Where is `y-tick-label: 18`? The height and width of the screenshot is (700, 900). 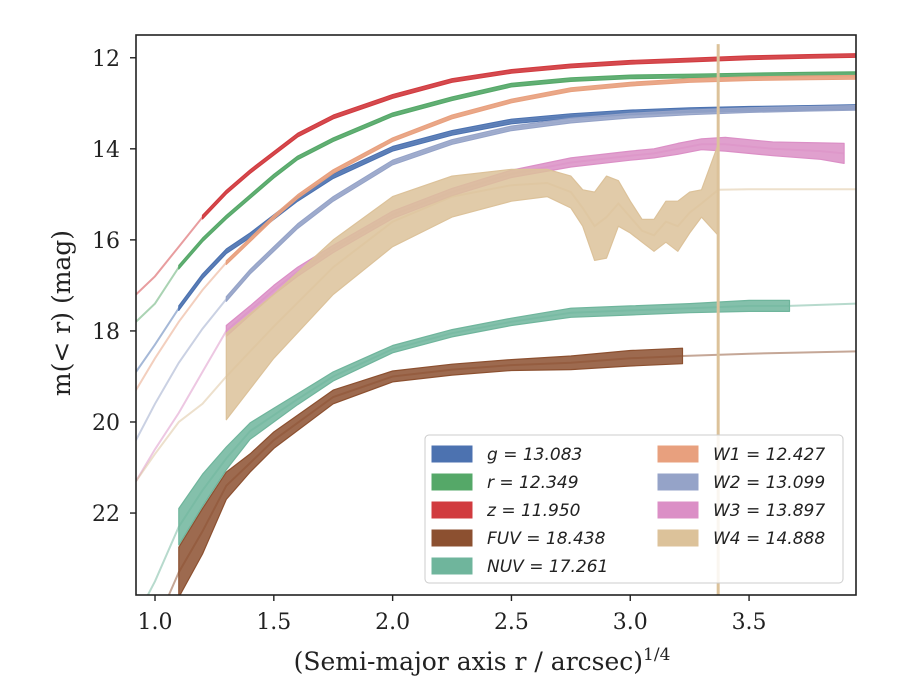 y-tick-label: 18 is located at coordinates (106, 332).